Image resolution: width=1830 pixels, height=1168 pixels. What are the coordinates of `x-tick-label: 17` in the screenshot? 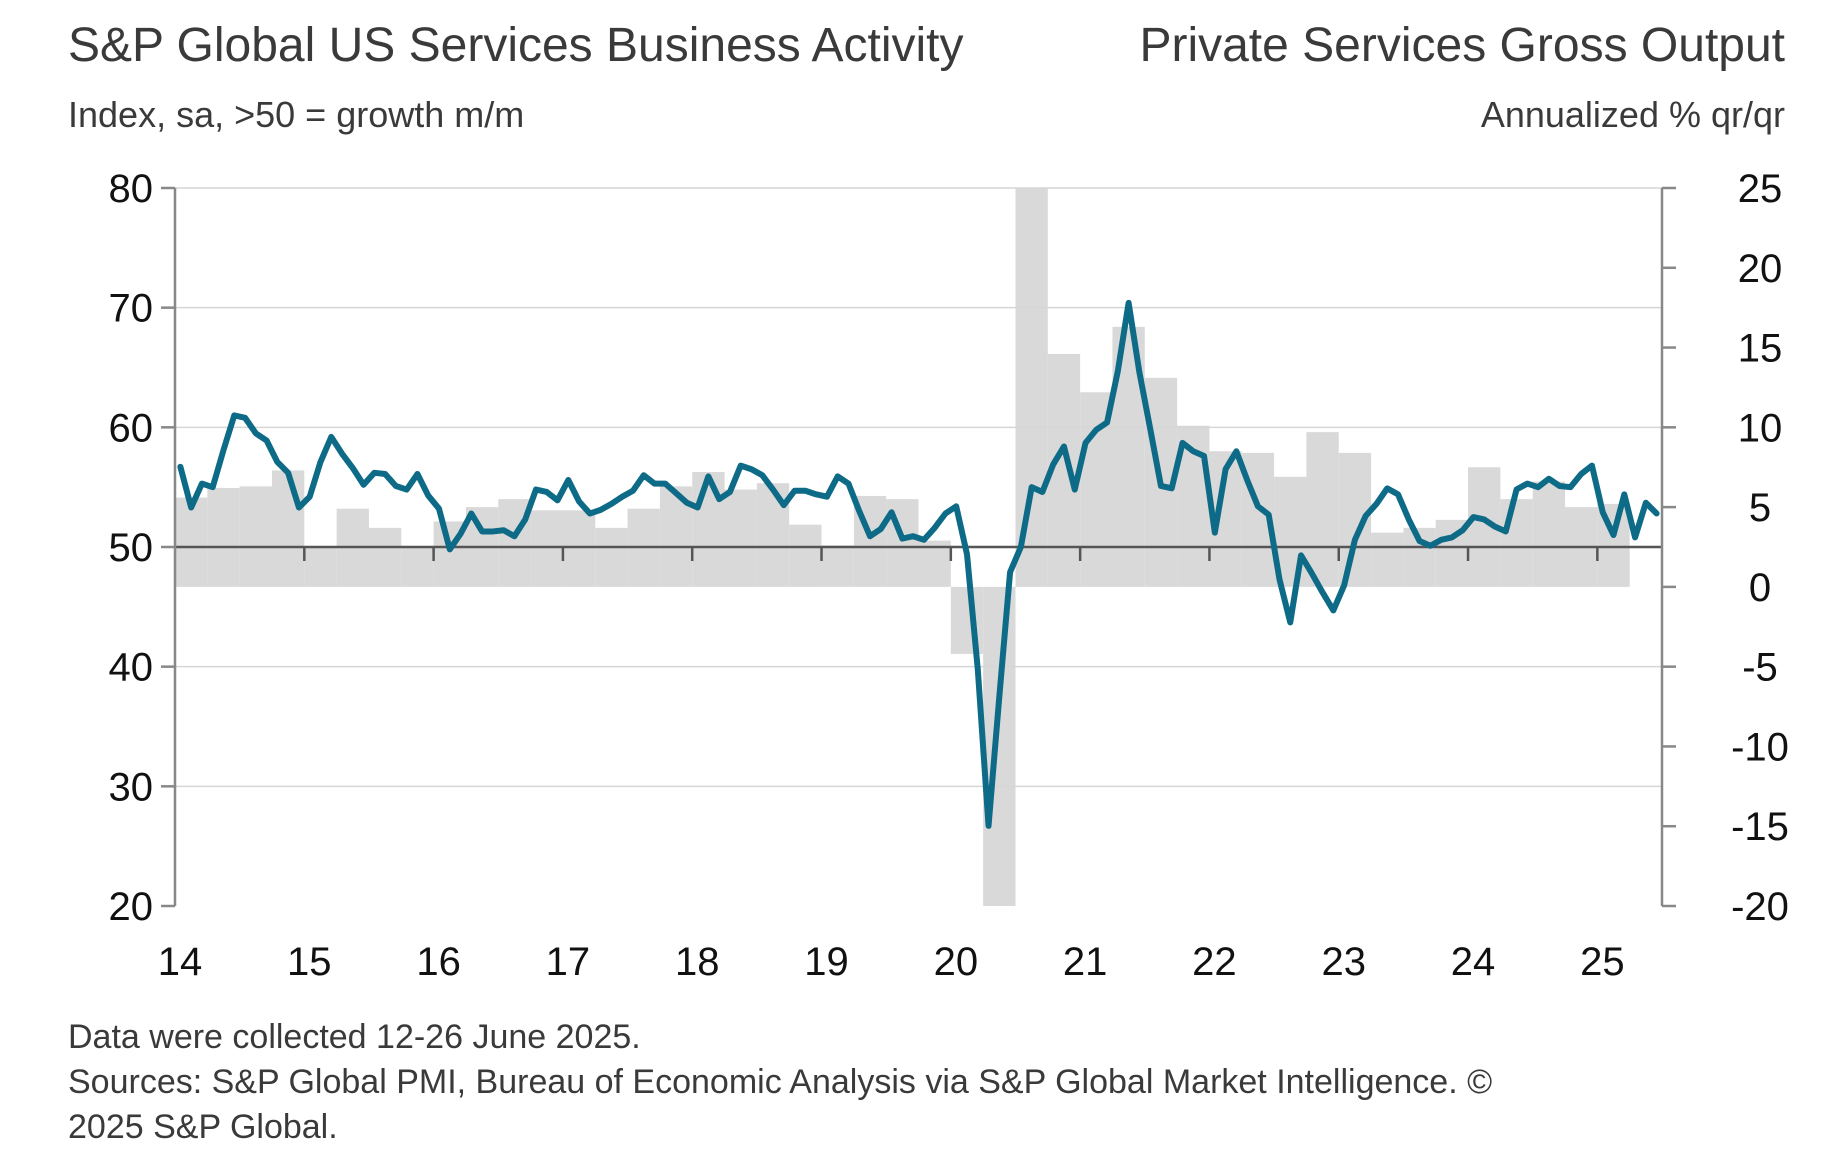 It's located at (568, 962).